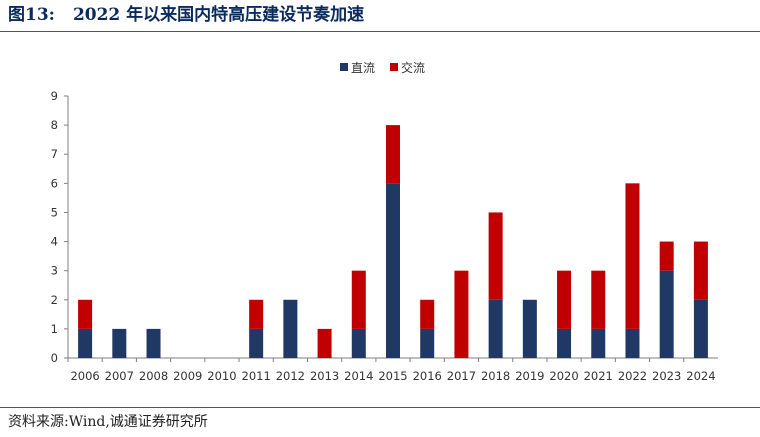 The image size is (760, 437). Describe the element at coordinates (358, 376) in the screenshot. I see `x-tick-label: 2014` at that location.